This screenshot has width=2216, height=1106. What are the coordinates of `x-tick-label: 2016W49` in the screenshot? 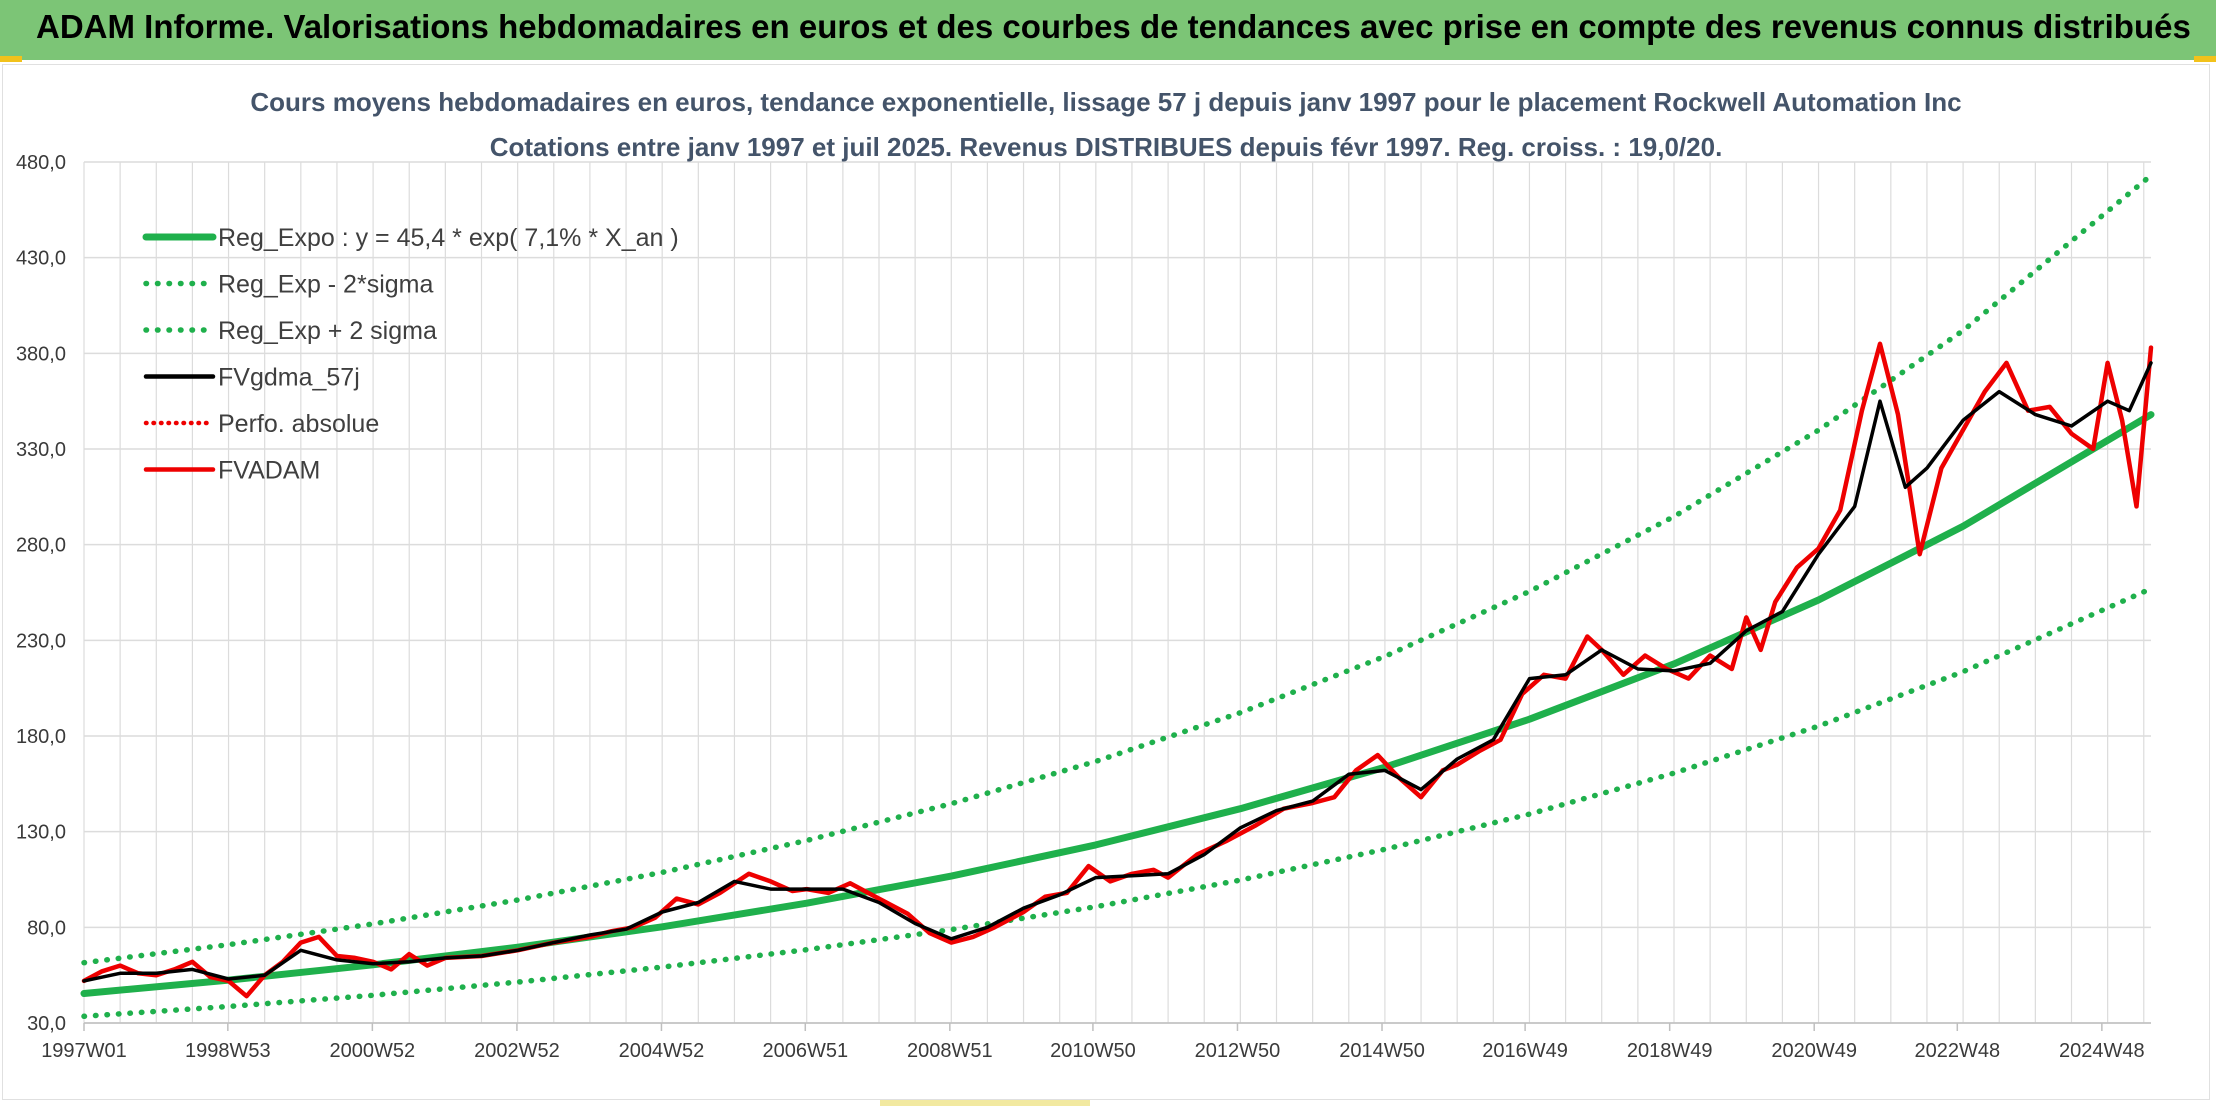 It's located at (1525, 1051).